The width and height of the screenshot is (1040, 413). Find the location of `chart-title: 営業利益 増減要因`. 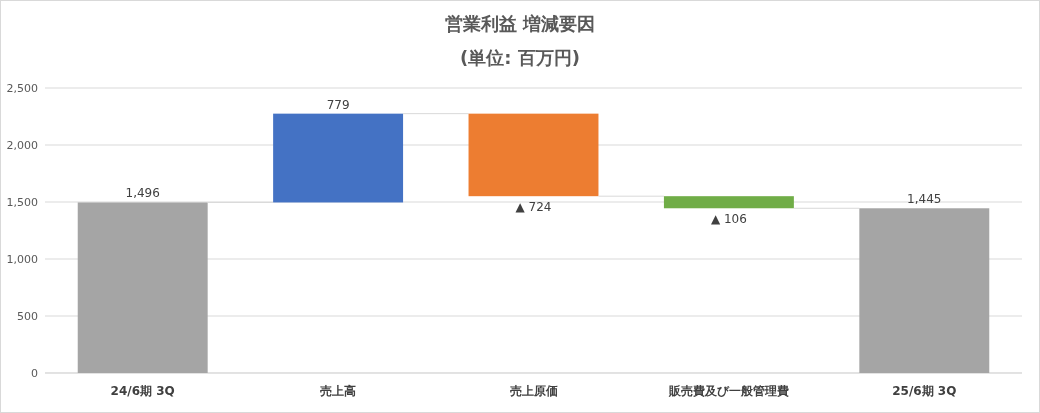

chart-title: 営業利益 増減要因 is located at coordinates (520, 23).